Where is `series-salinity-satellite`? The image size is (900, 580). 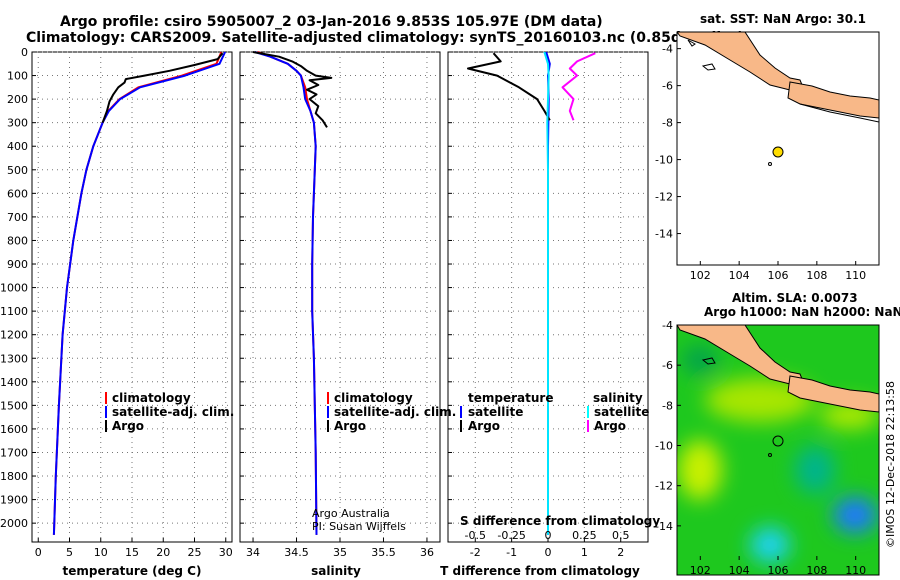
series-salinity-satellite is located at coordinates (546, 293).